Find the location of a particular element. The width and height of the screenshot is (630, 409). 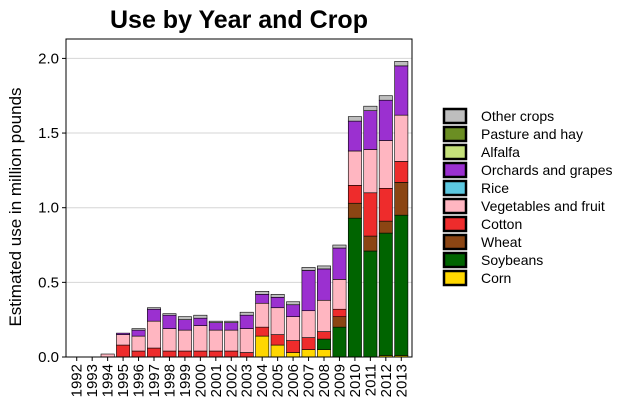

x-tick-label: 1994 is located at coordinates (108, 380).